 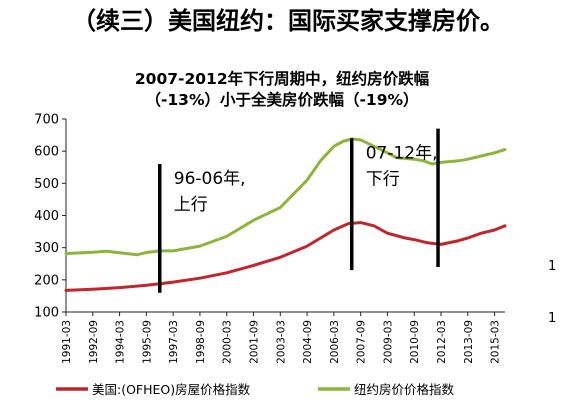 I want to click on y-tick-label: 700, so click(x=46, y=120).